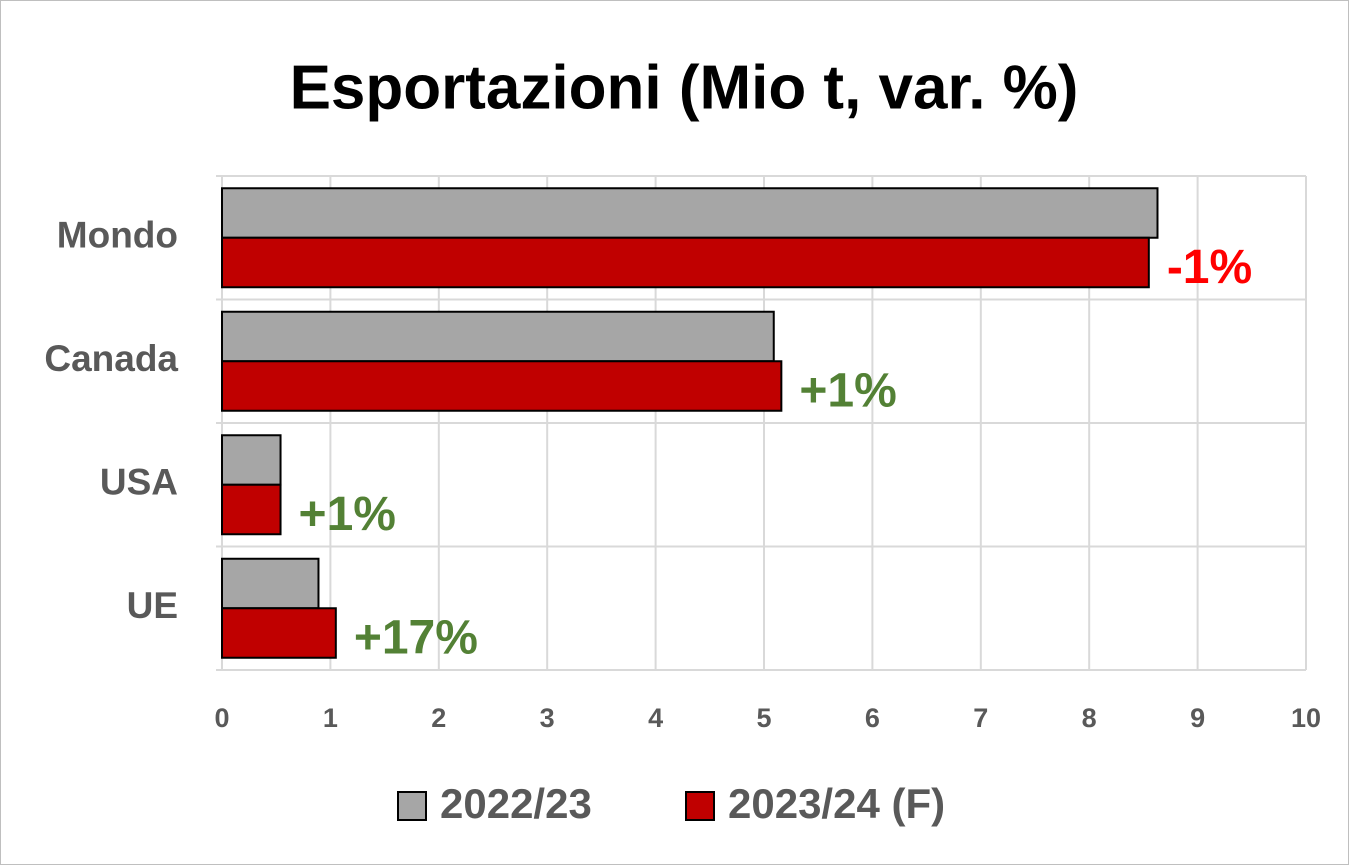 Image resolution: width=1349 pixels, height=865 pixels. Describe the element at coordinates (1209, 267) in the screenshot. I see `change-annotation: -1%` at that location.